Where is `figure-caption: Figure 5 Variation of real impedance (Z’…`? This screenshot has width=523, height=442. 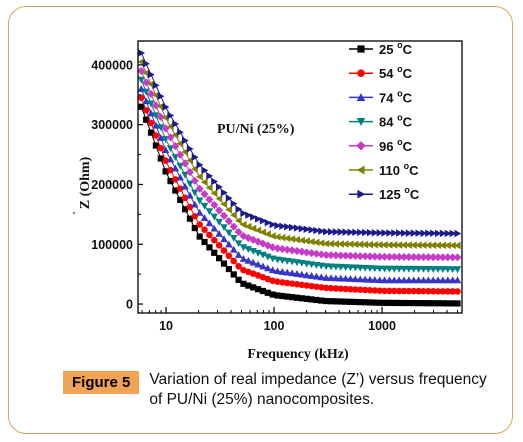
figure-caption: Figure 5 Variation of real impedance (Z’… is located at coordinates (278, 390).